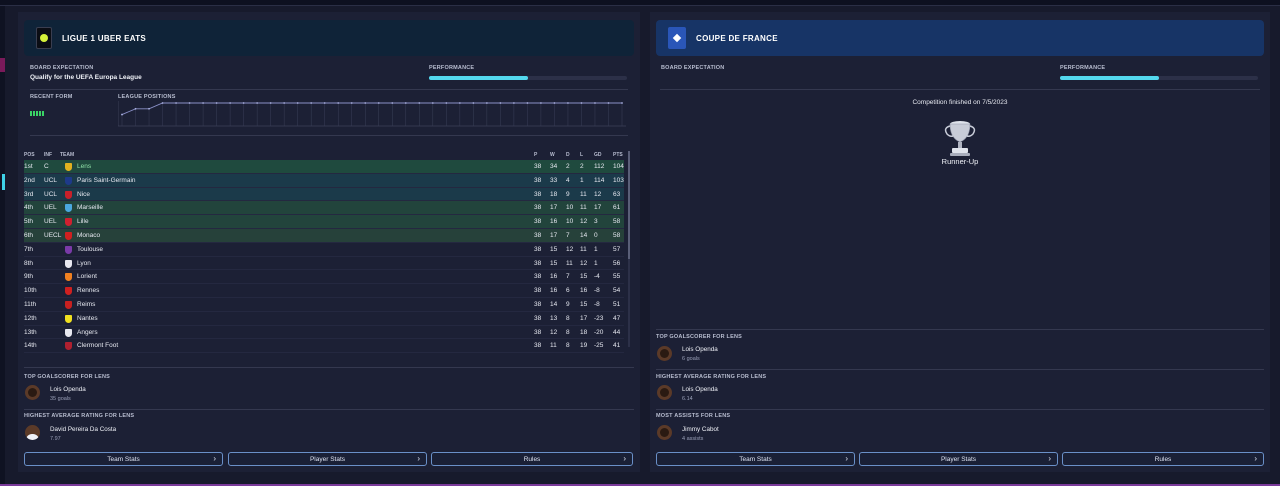  I want to click on col-pos: POS, so click(29, 155).